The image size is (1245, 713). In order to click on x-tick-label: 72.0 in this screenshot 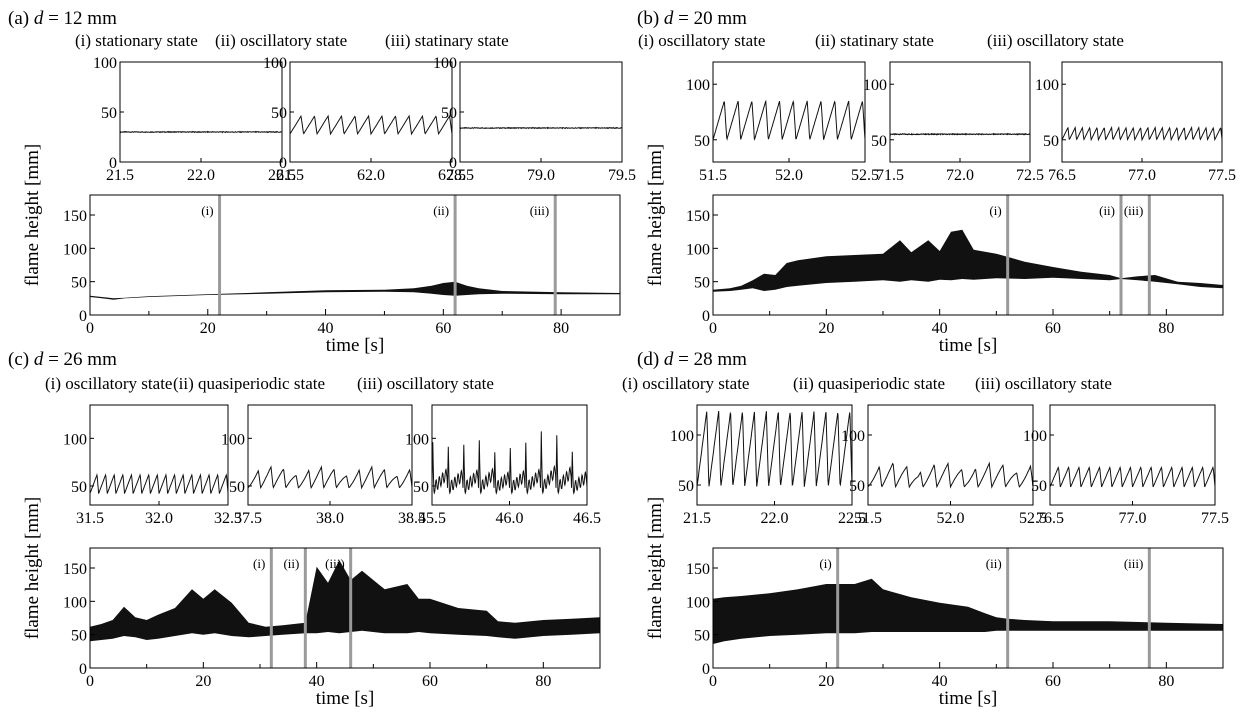, I will do `click(960, 175)`.